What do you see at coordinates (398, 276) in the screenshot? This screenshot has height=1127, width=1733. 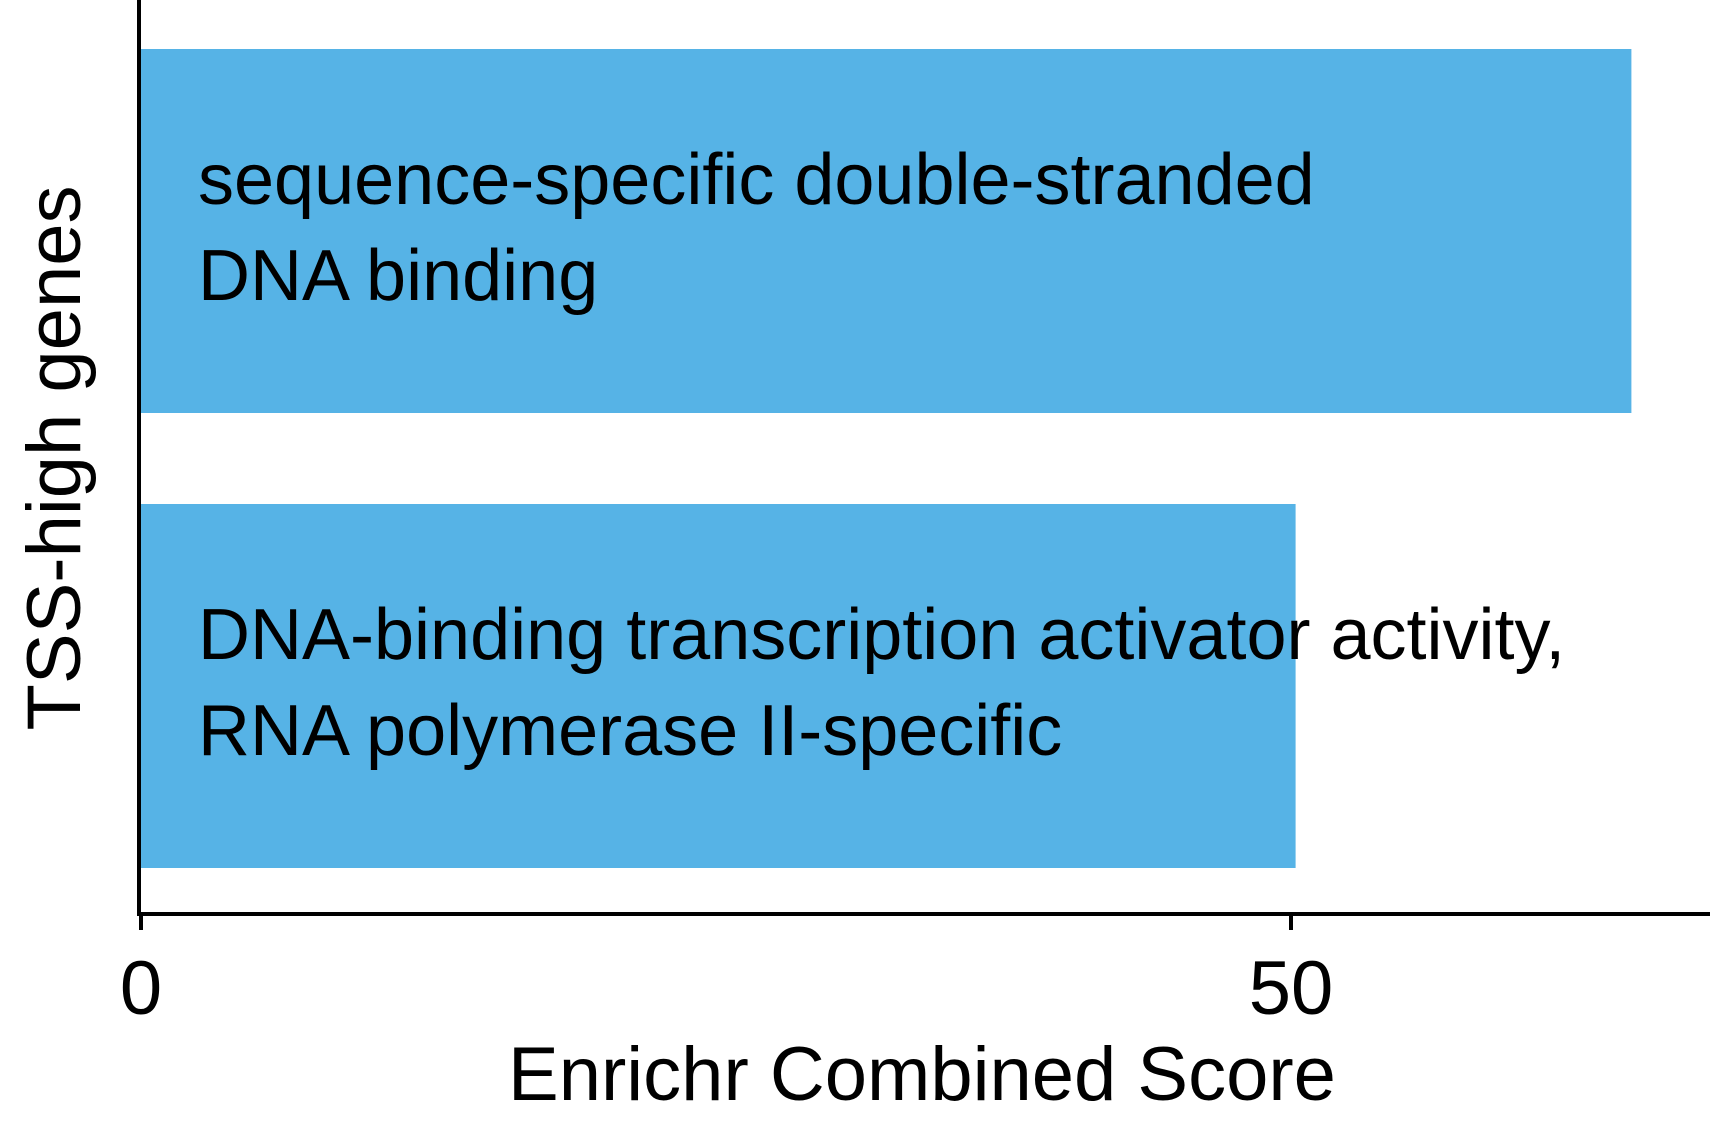 I see `bar-label-0-line-1: DNA binding` at bounding box center [398, 276].